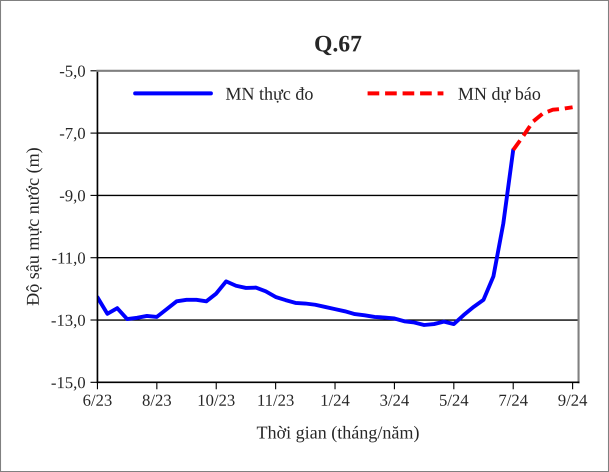 This screenshot has height=472, width=609. I want to click on y-tick-label: -11,0, so click(68, 259).